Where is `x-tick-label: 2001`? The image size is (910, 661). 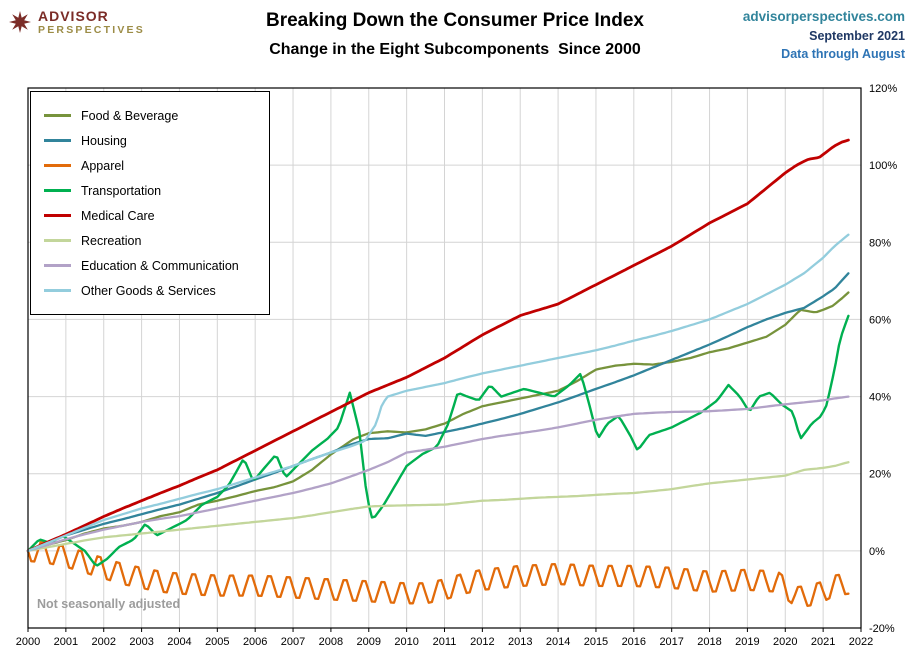
x-tick-label: 2001 is located at coordinates (66, 642).